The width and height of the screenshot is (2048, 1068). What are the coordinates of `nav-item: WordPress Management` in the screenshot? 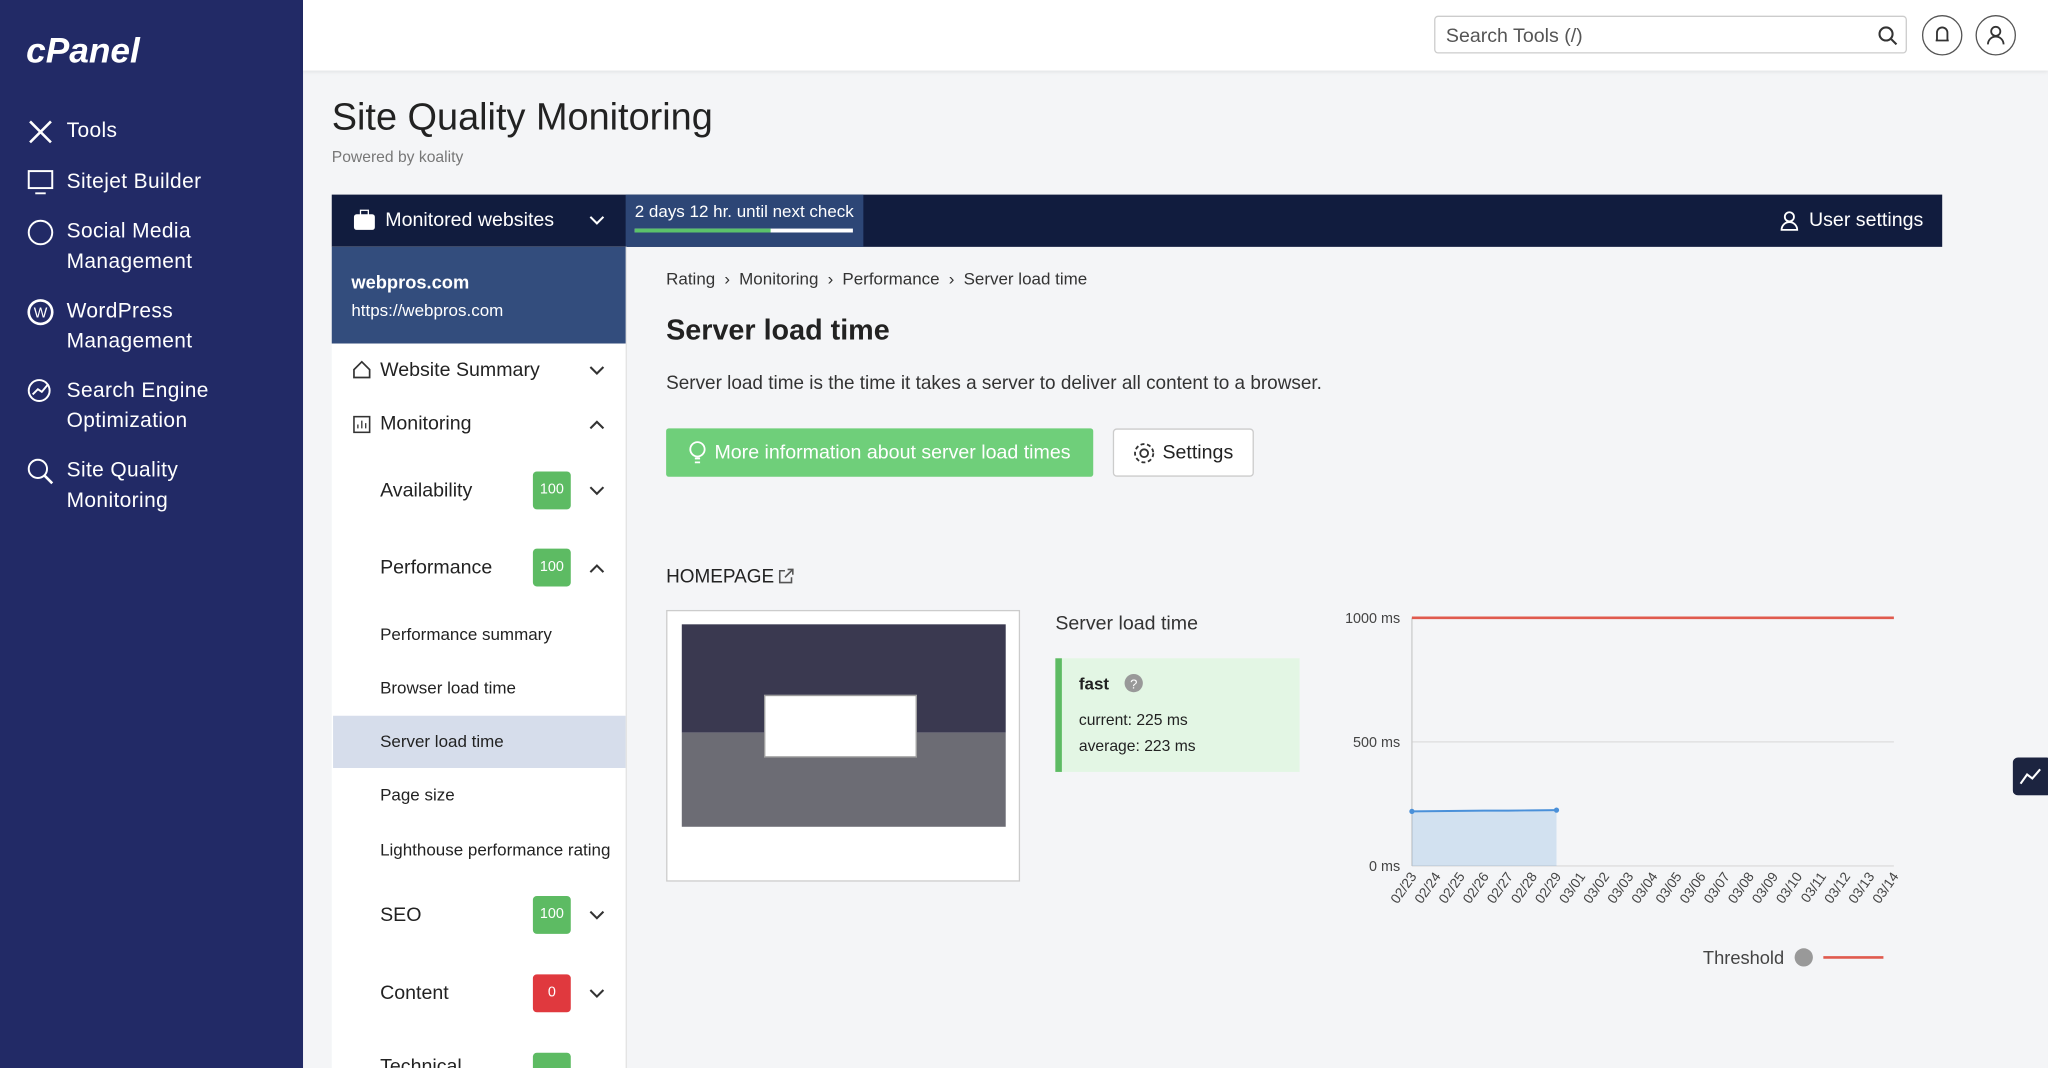 It's located at (129, 326).